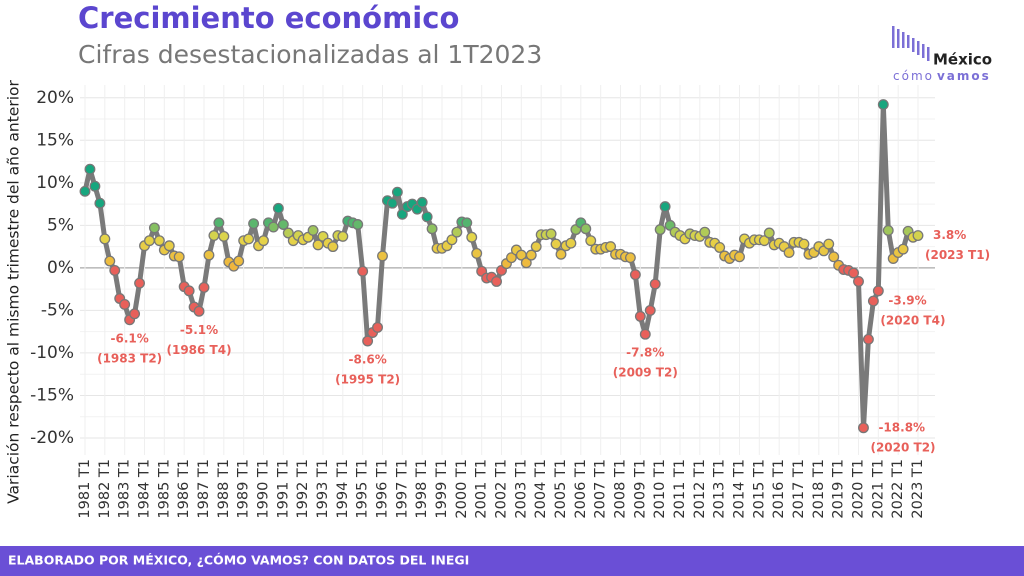 The width and height of the screenshot is (1024, 576). I want to click on x-tick-label: 2017 T1, so click(799, 489).